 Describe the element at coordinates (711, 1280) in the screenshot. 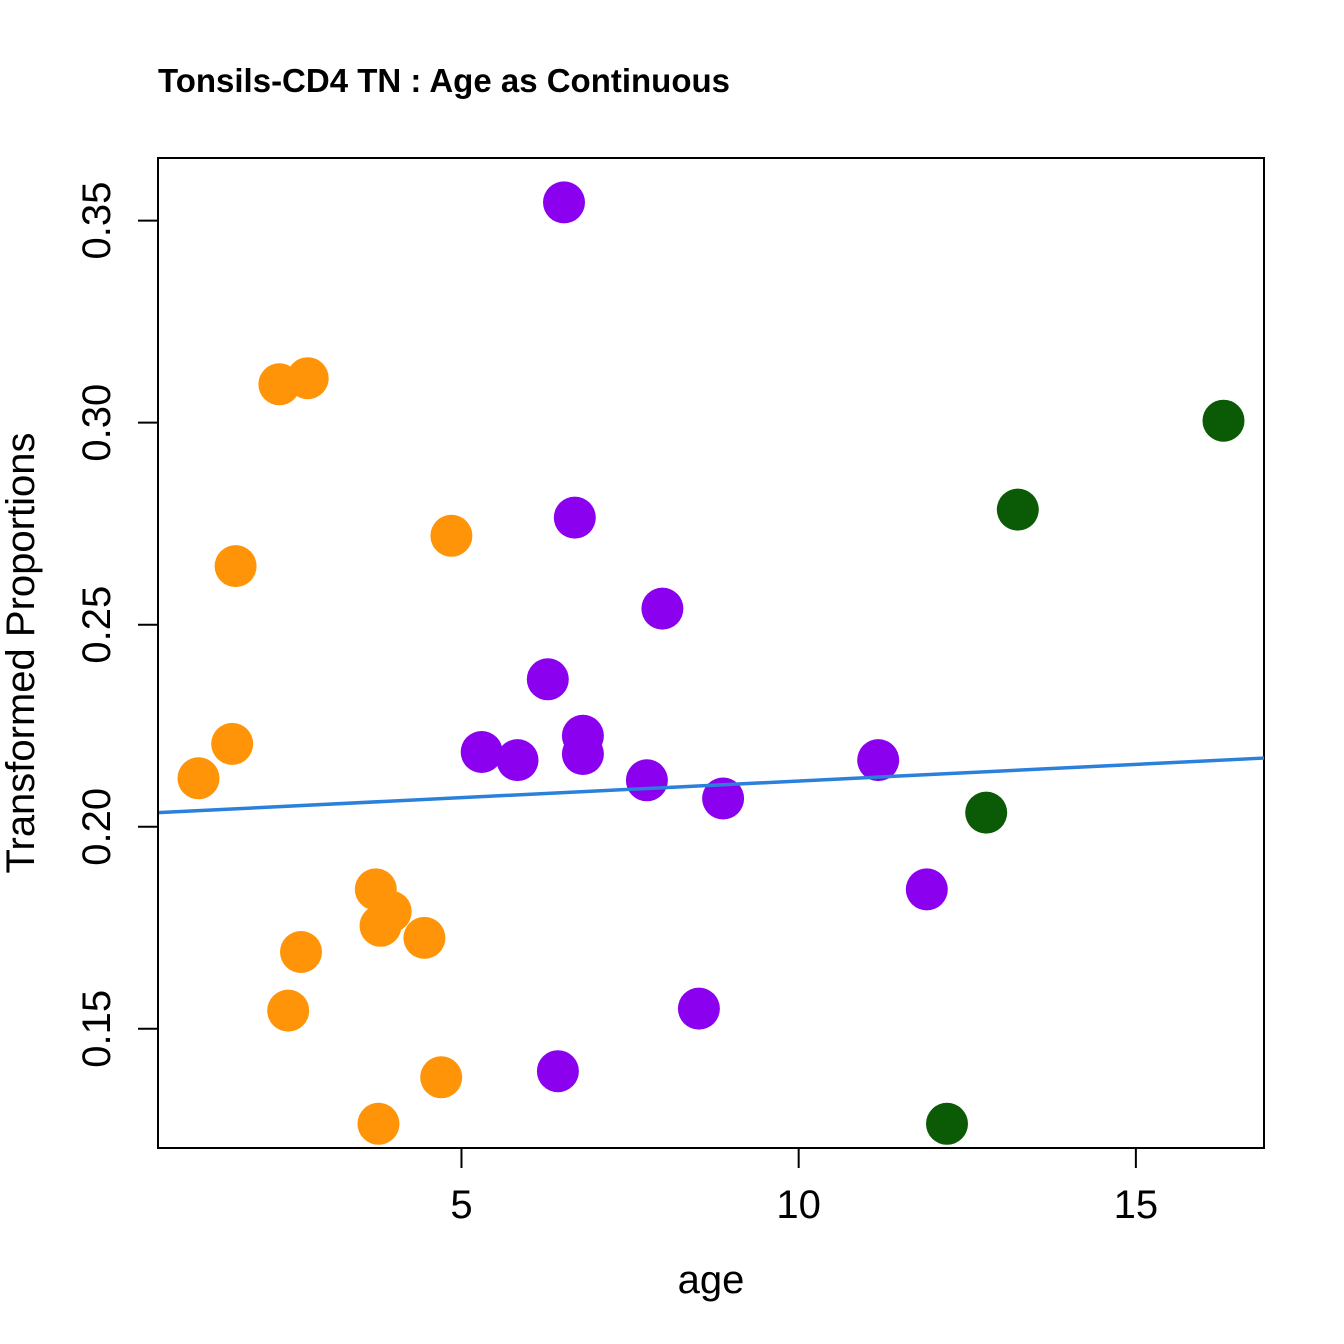

I see `x-axis-label: age` at that location.